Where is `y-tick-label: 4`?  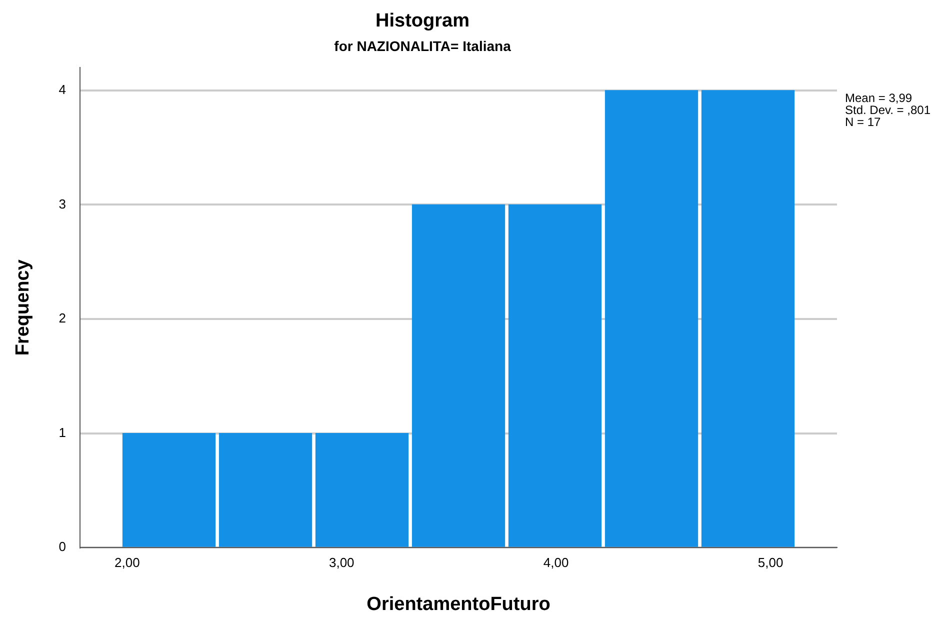 y-tick-label: 4 is located at coordinates (62, 90).